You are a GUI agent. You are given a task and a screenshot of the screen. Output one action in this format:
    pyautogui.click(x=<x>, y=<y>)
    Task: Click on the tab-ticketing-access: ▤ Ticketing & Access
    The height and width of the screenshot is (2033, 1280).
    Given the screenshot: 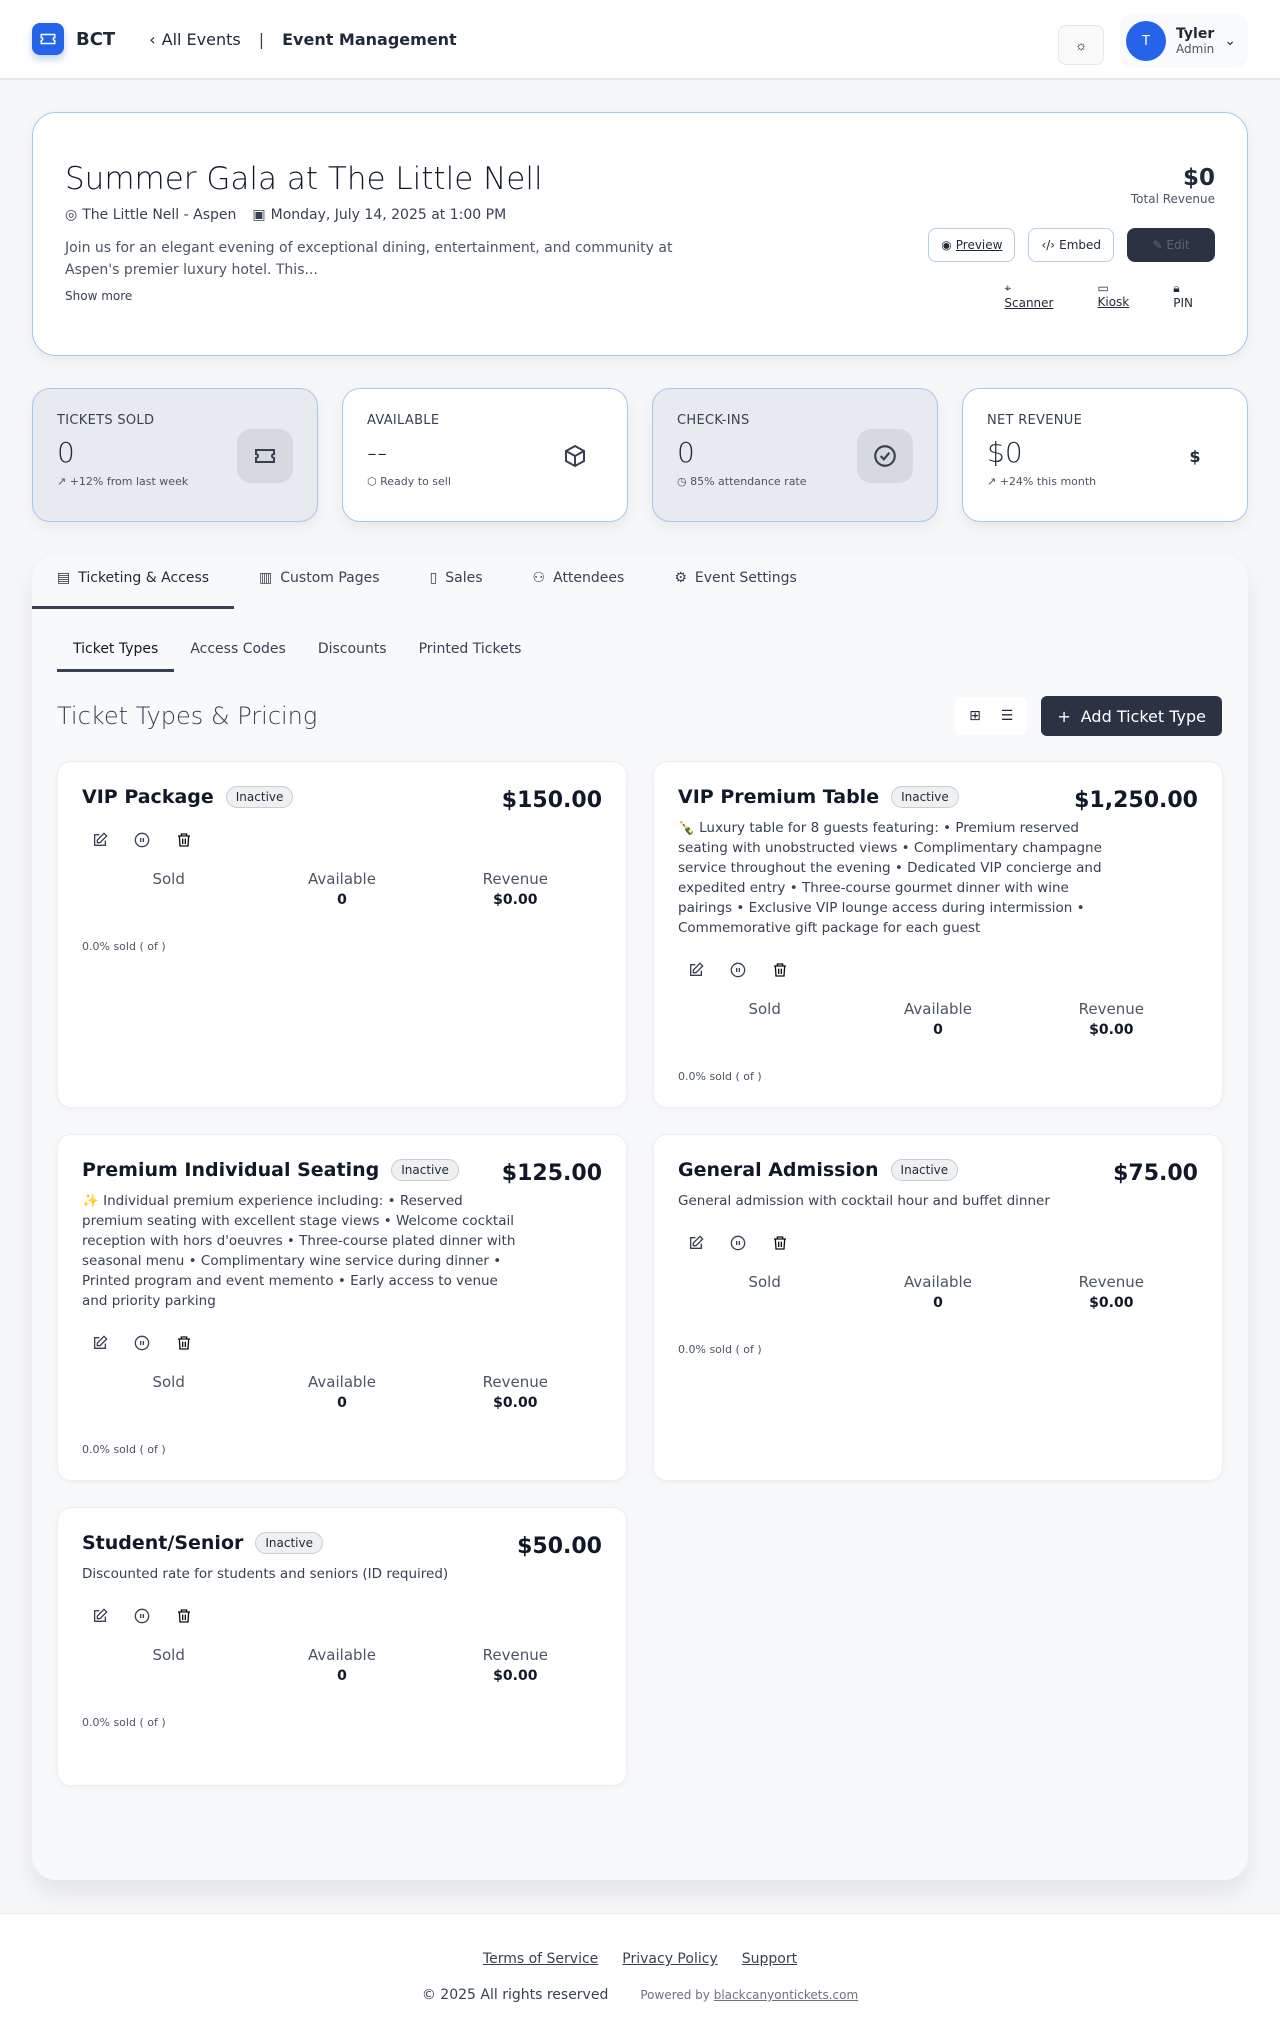 What is the action you would take?
    pyautogui.click(x=133, y=589)
    